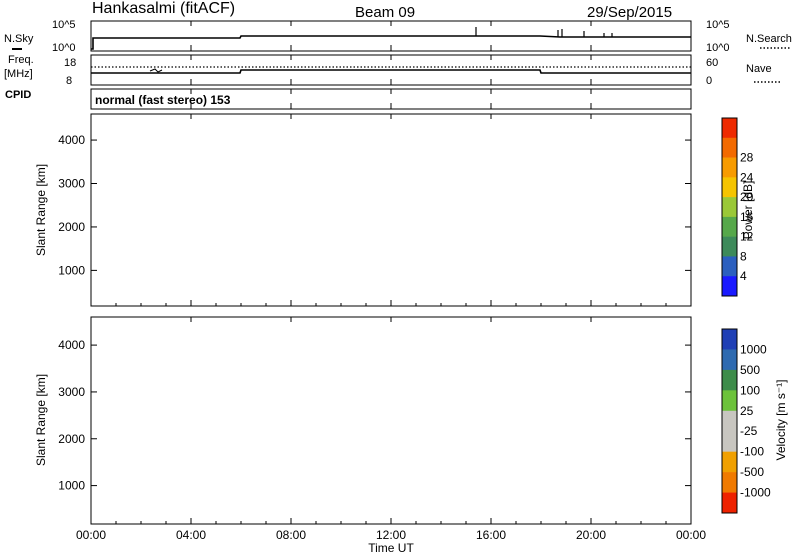  Describe the element at coordinates (41, 210) in the screenshot. I see `power-y-label: Slant Range [km]` at that location.